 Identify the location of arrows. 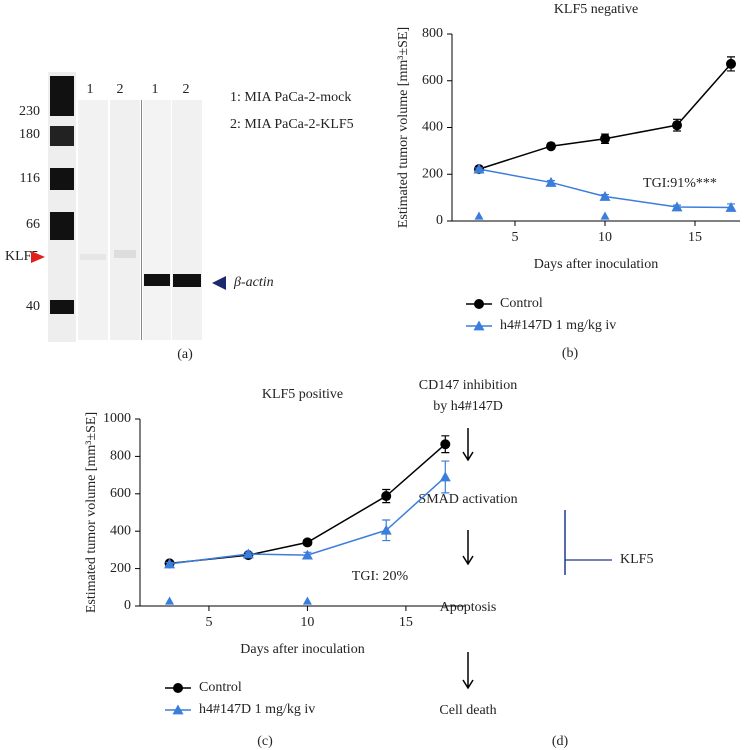
(468, 559).